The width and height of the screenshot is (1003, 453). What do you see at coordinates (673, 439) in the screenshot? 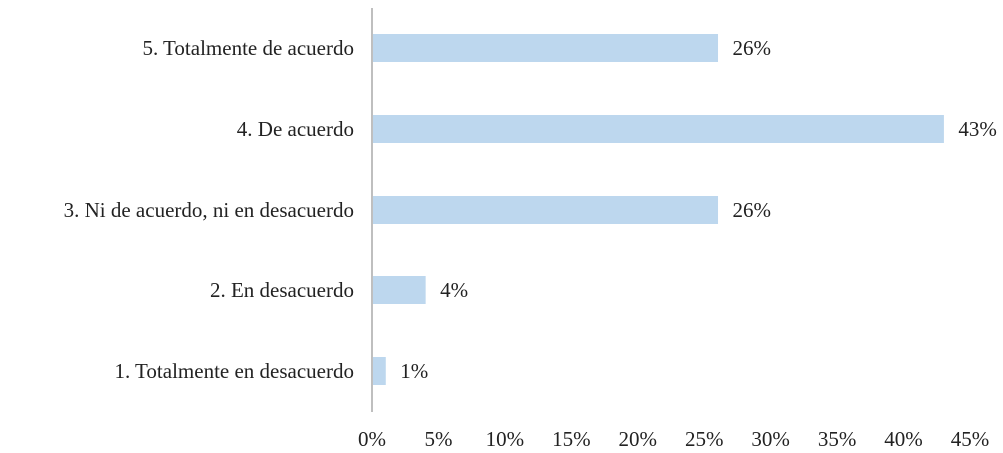
I see `x-tick-labels: 0% 5% 10% 15% 20% 25% 30% 35% 40% 45%` at bounding box center [673, 439].